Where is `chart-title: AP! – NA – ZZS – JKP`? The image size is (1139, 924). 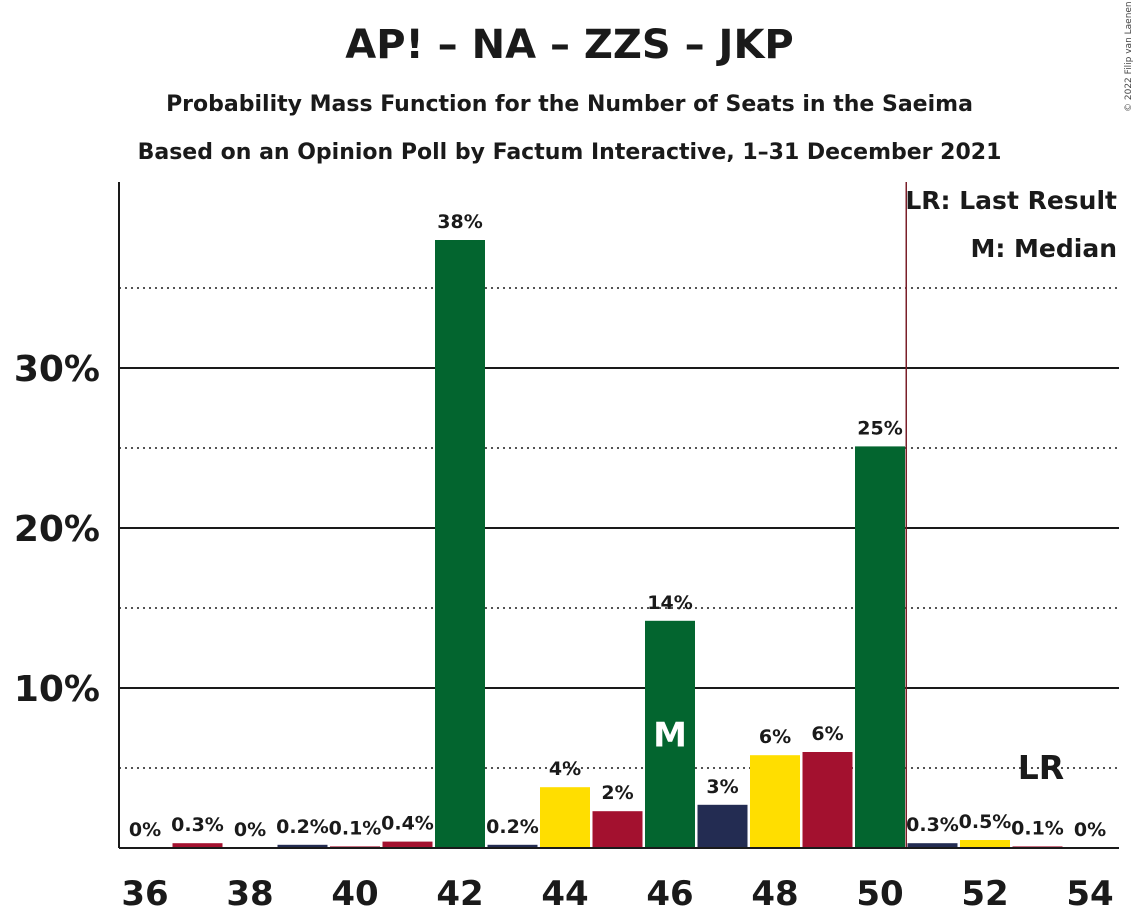
chart-title: AP! – NA – ZZS – JKP is located at coordinates (569, 45).